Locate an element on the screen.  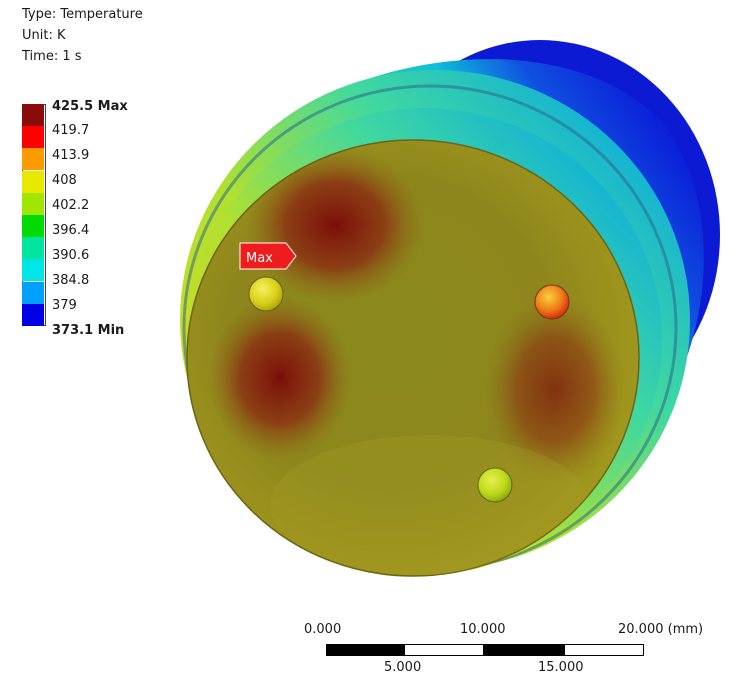
scale-tick-label: 0.000 is located at coordinates (323, 629).